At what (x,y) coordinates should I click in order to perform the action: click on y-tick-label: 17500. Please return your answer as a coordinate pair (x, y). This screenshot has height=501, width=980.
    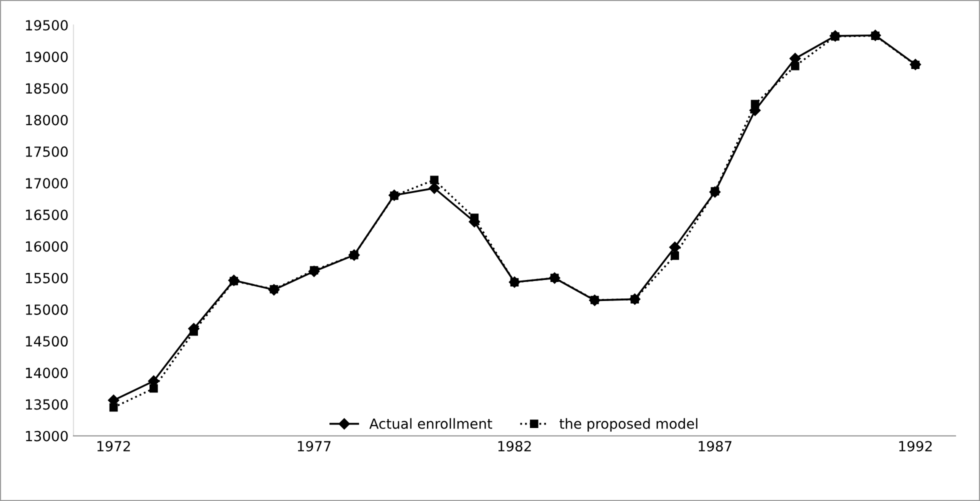
    Looking at the image, I should click on (47, 151).